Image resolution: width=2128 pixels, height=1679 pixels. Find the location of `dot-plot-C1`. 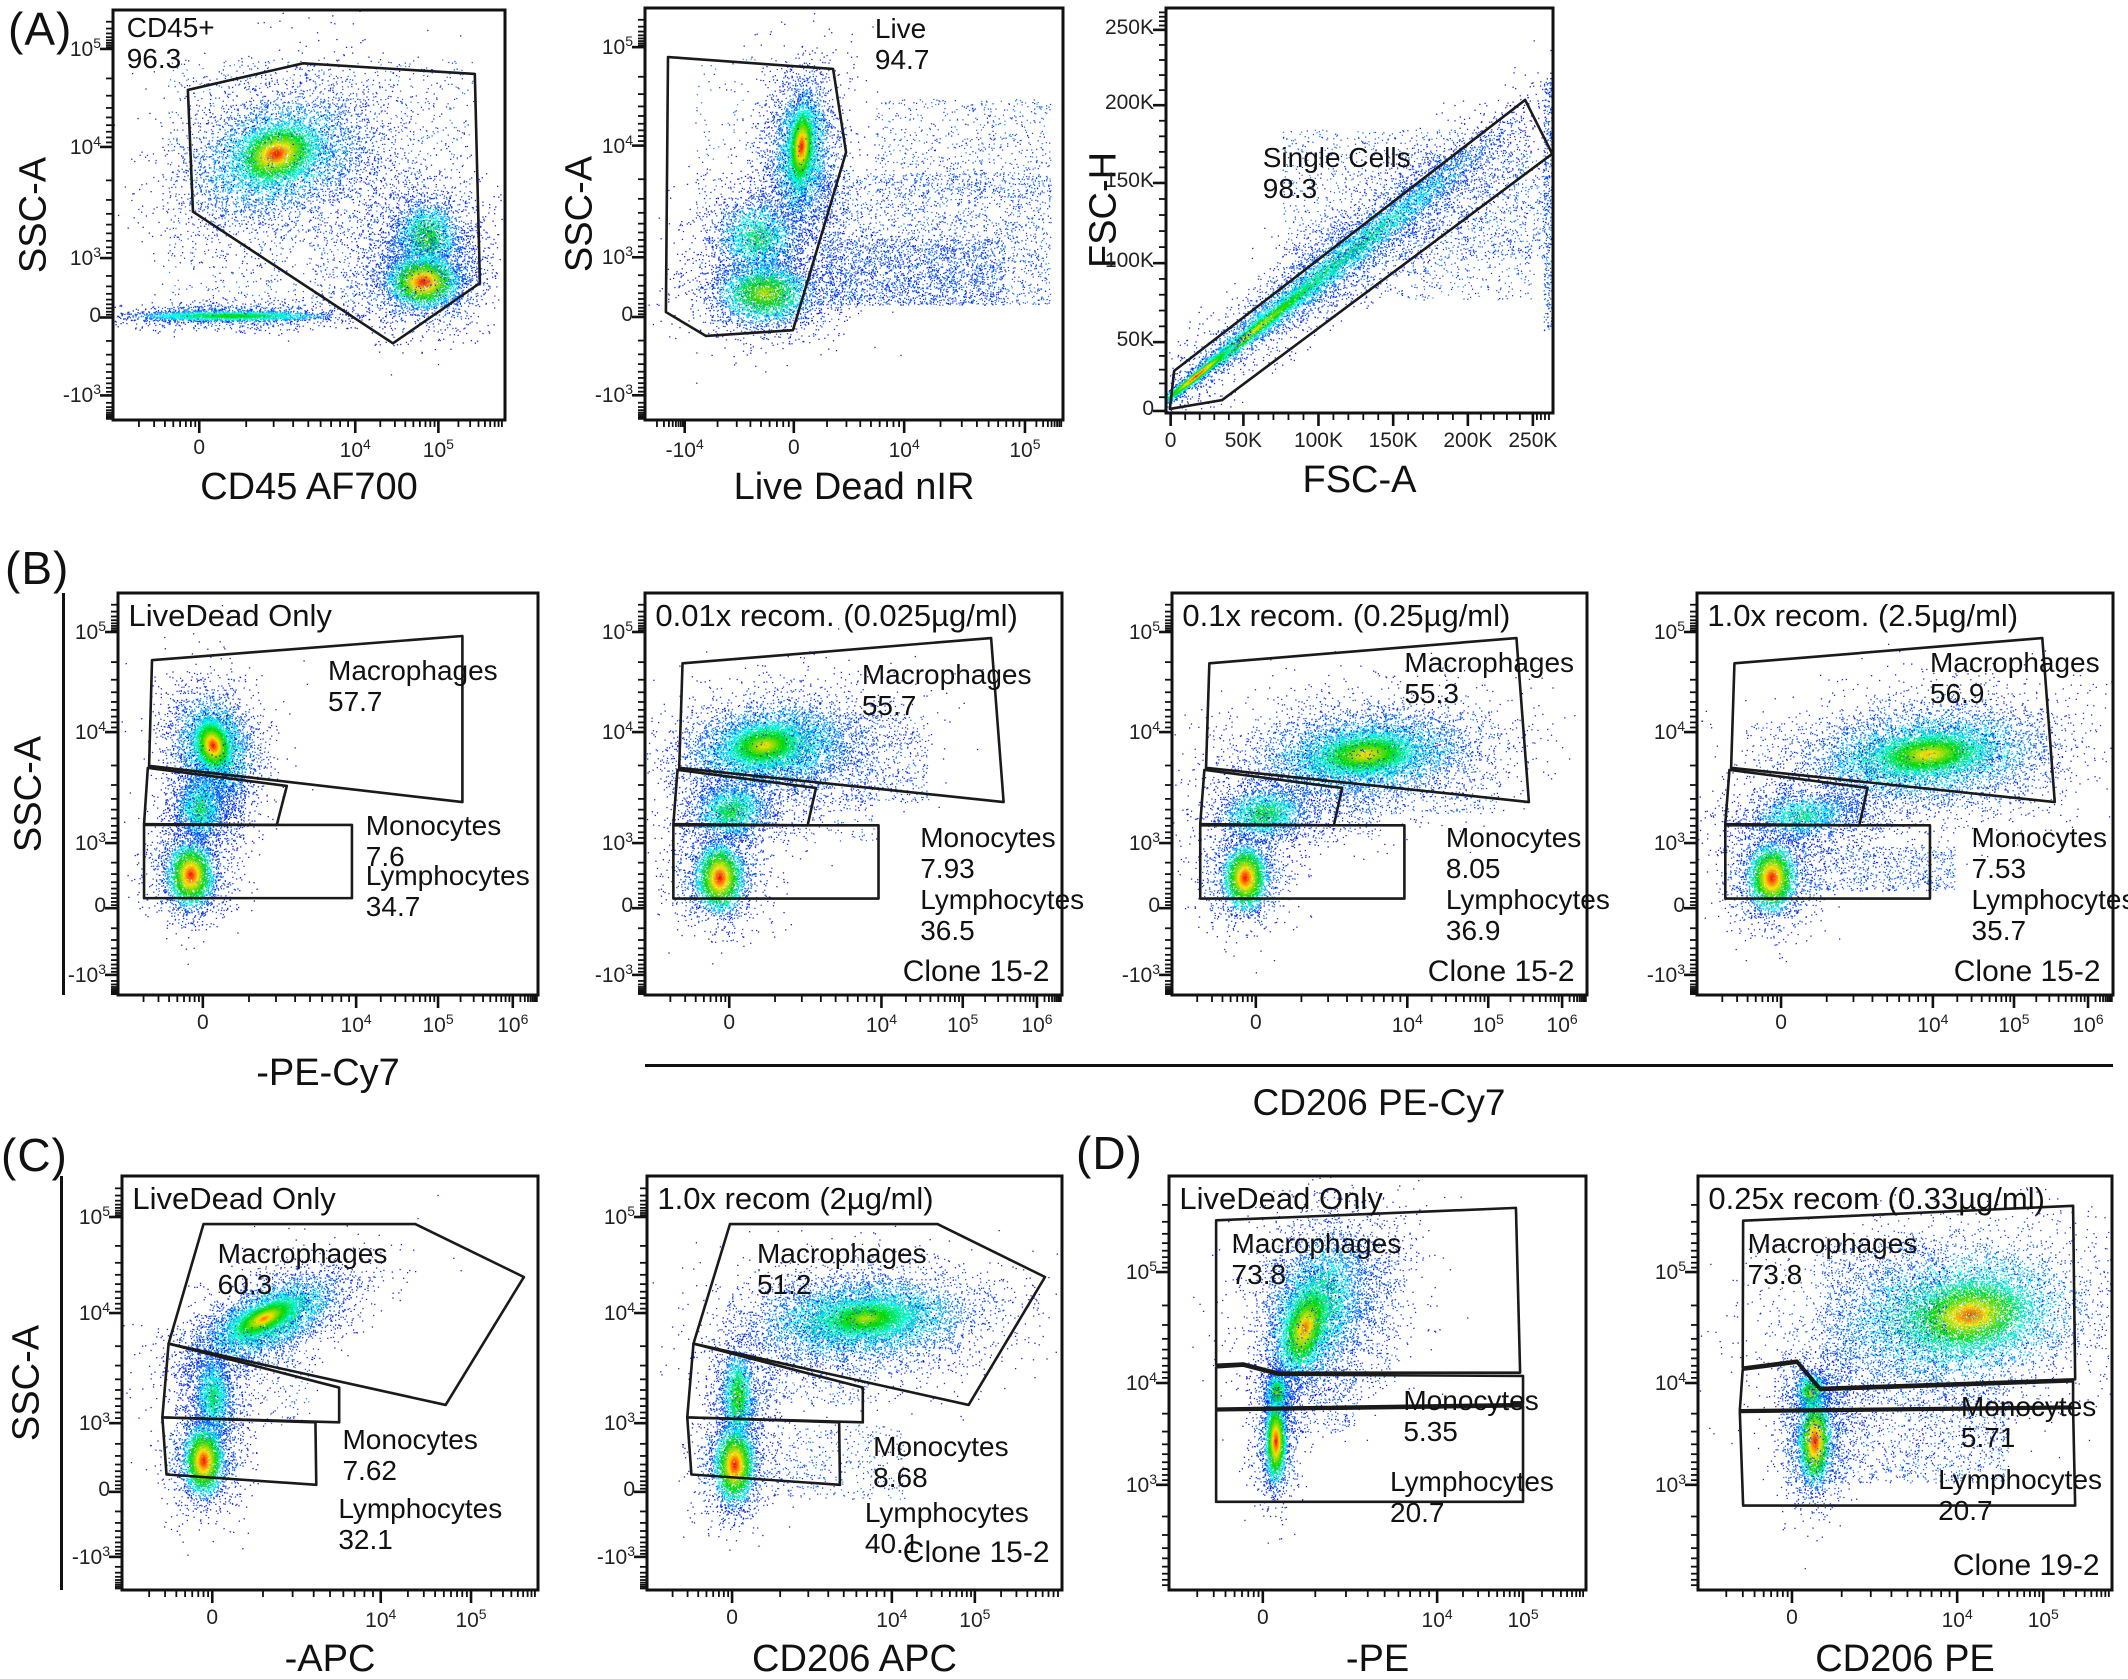

dot-plot-C1 is located at coordinates (330, 1383).